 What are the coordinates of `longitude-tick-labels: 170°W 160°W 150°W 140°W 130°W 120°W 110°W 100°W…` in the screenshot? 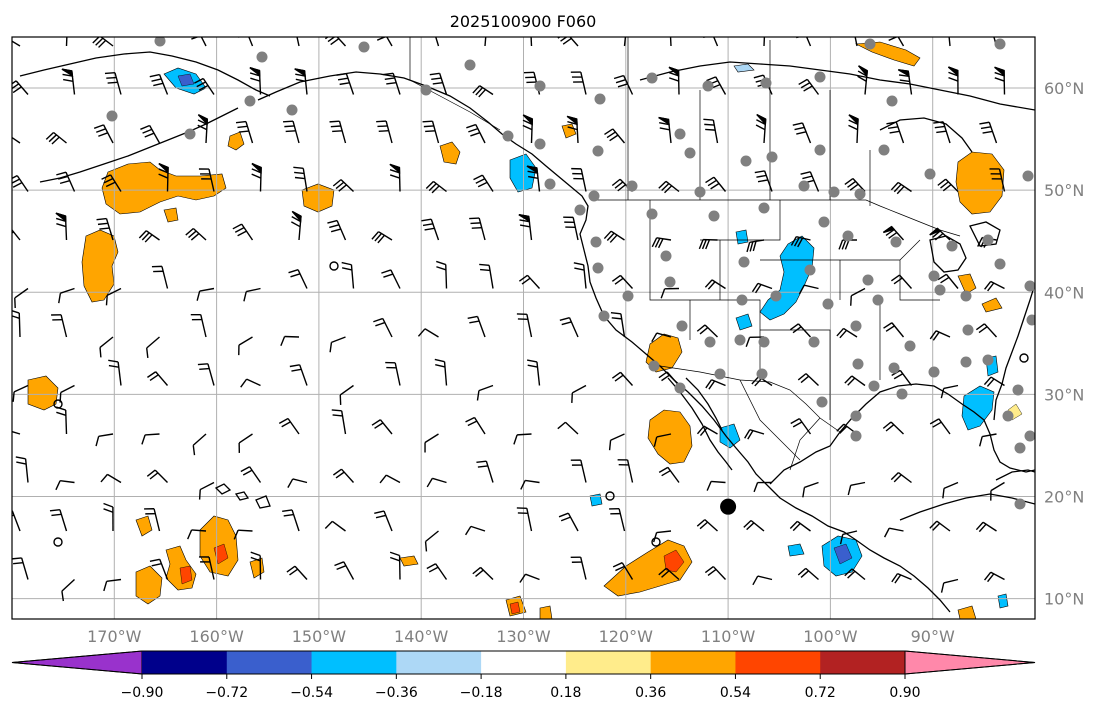 It's located at (521, 636).